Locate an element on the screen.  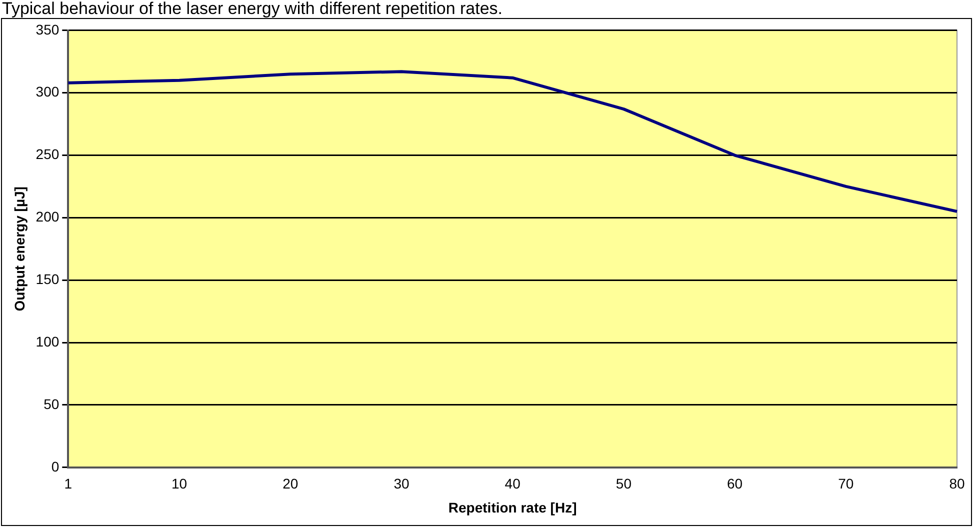
x-tick-label: 20 is located at coordinates (290, 484).